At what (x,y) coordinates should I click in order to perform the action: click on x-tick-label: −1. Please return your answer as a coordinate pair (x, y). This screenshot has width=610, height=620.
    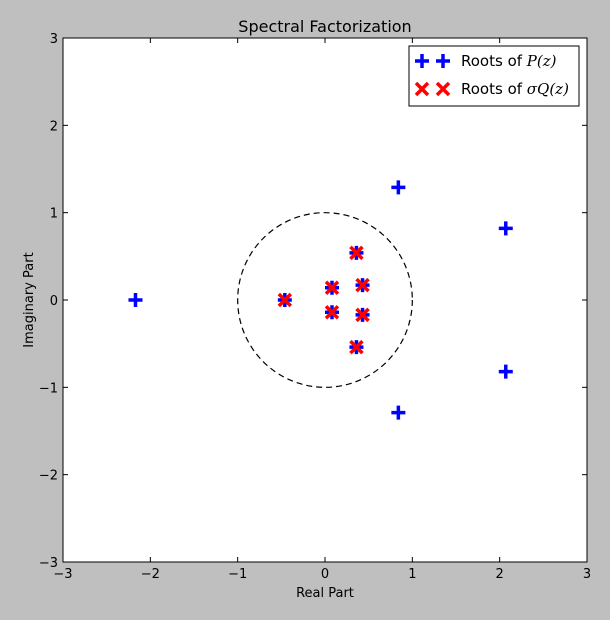
    Looking at the image, I should click on (237, 574).